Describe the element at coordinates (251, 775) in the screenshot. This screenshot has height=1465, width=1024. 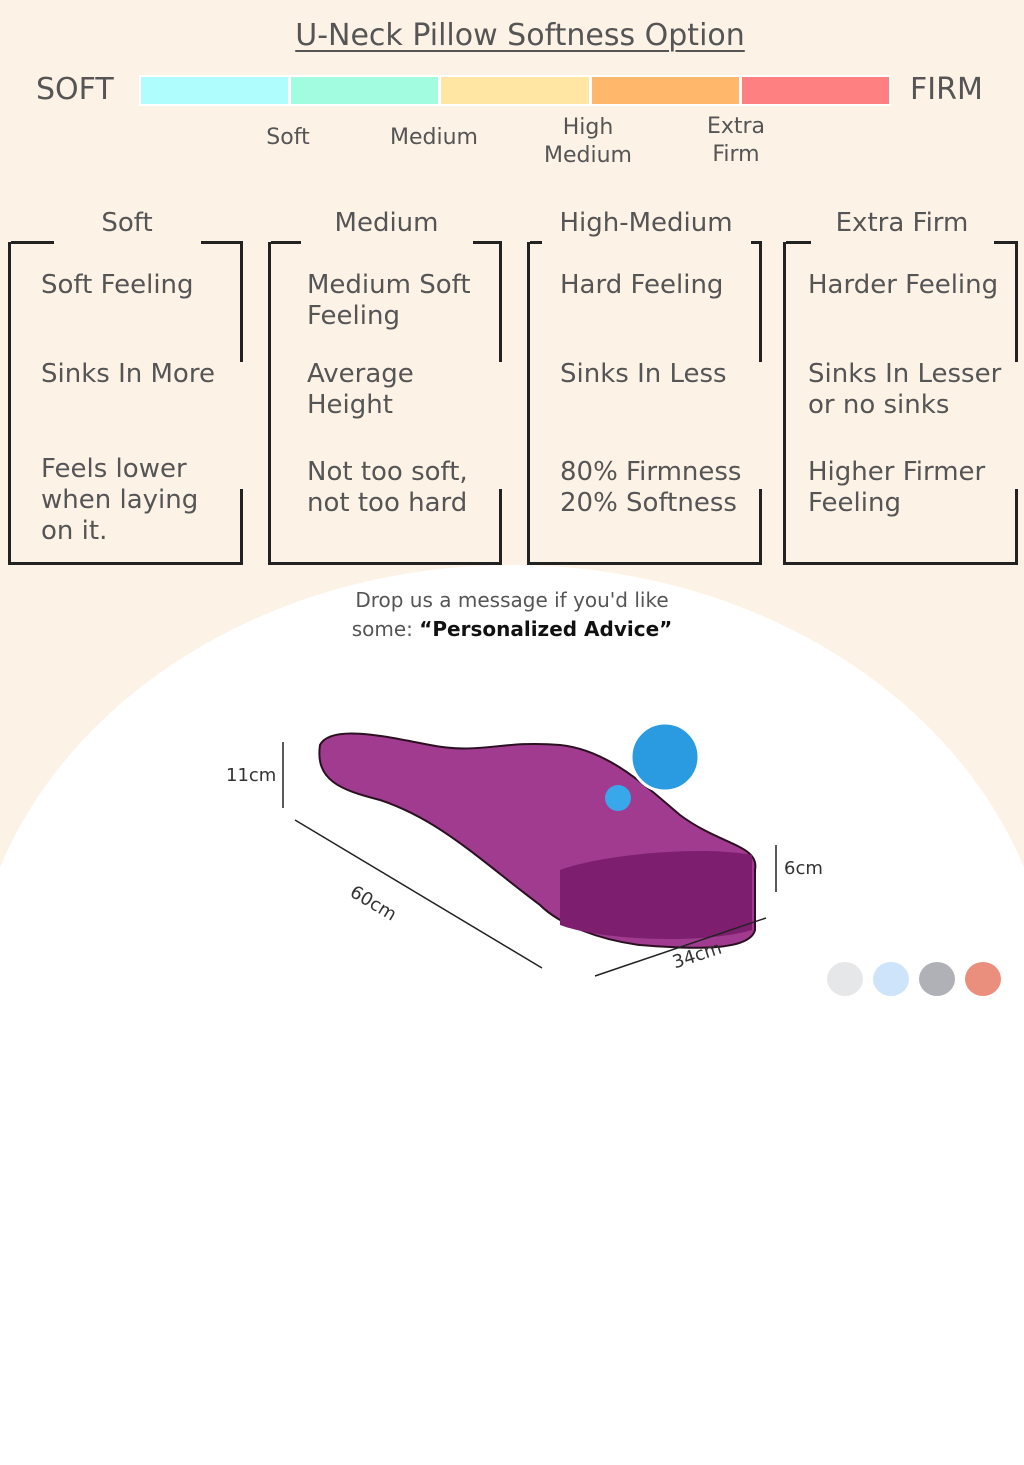
I see `height-dimension: 11cm` at that location.